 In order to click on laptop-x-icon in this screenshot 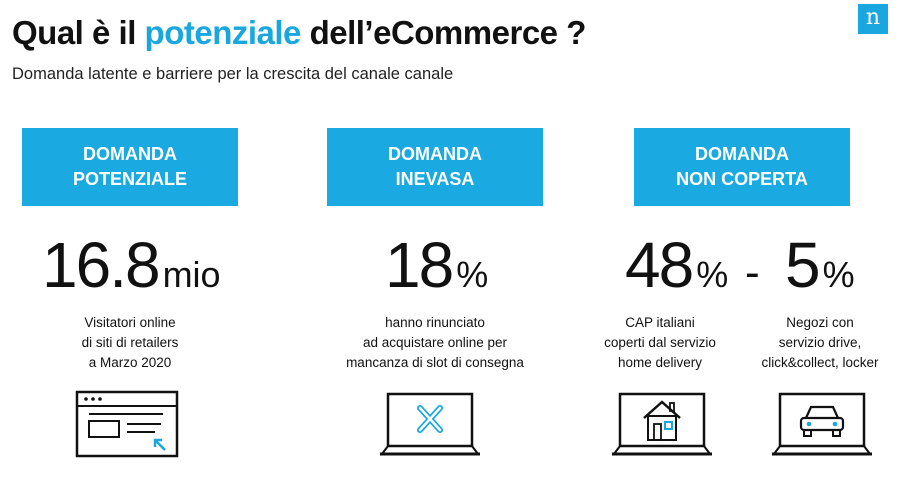, I will do `click(430, 424)`.